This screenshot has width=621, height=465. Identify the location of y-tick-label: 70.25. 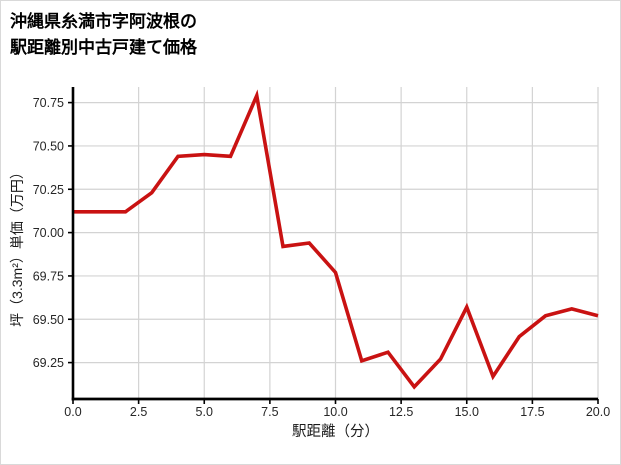
(48, 190).